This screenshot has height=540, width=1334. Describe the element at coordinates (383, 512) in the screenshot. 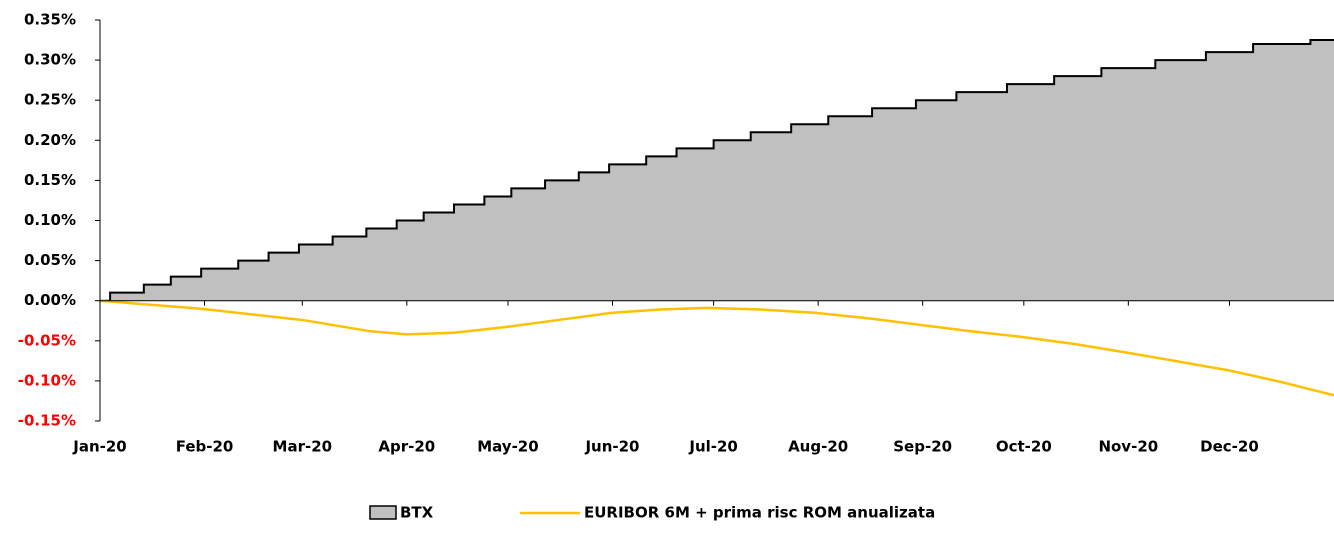

I see `legend-swatch` at that location.